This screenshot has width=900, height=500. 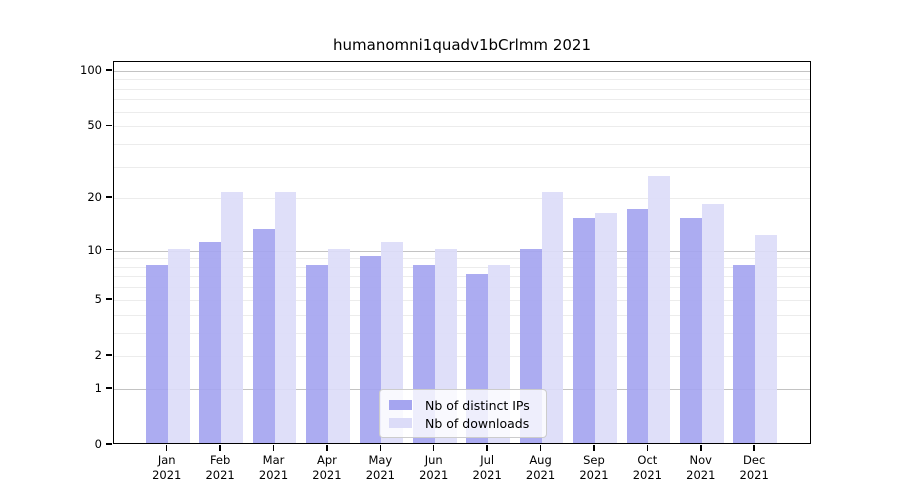 What do you see at coordinates (166, 460) in the screenshot?
I see `x-tick-month: Jan` at bounding box center [166, 460].